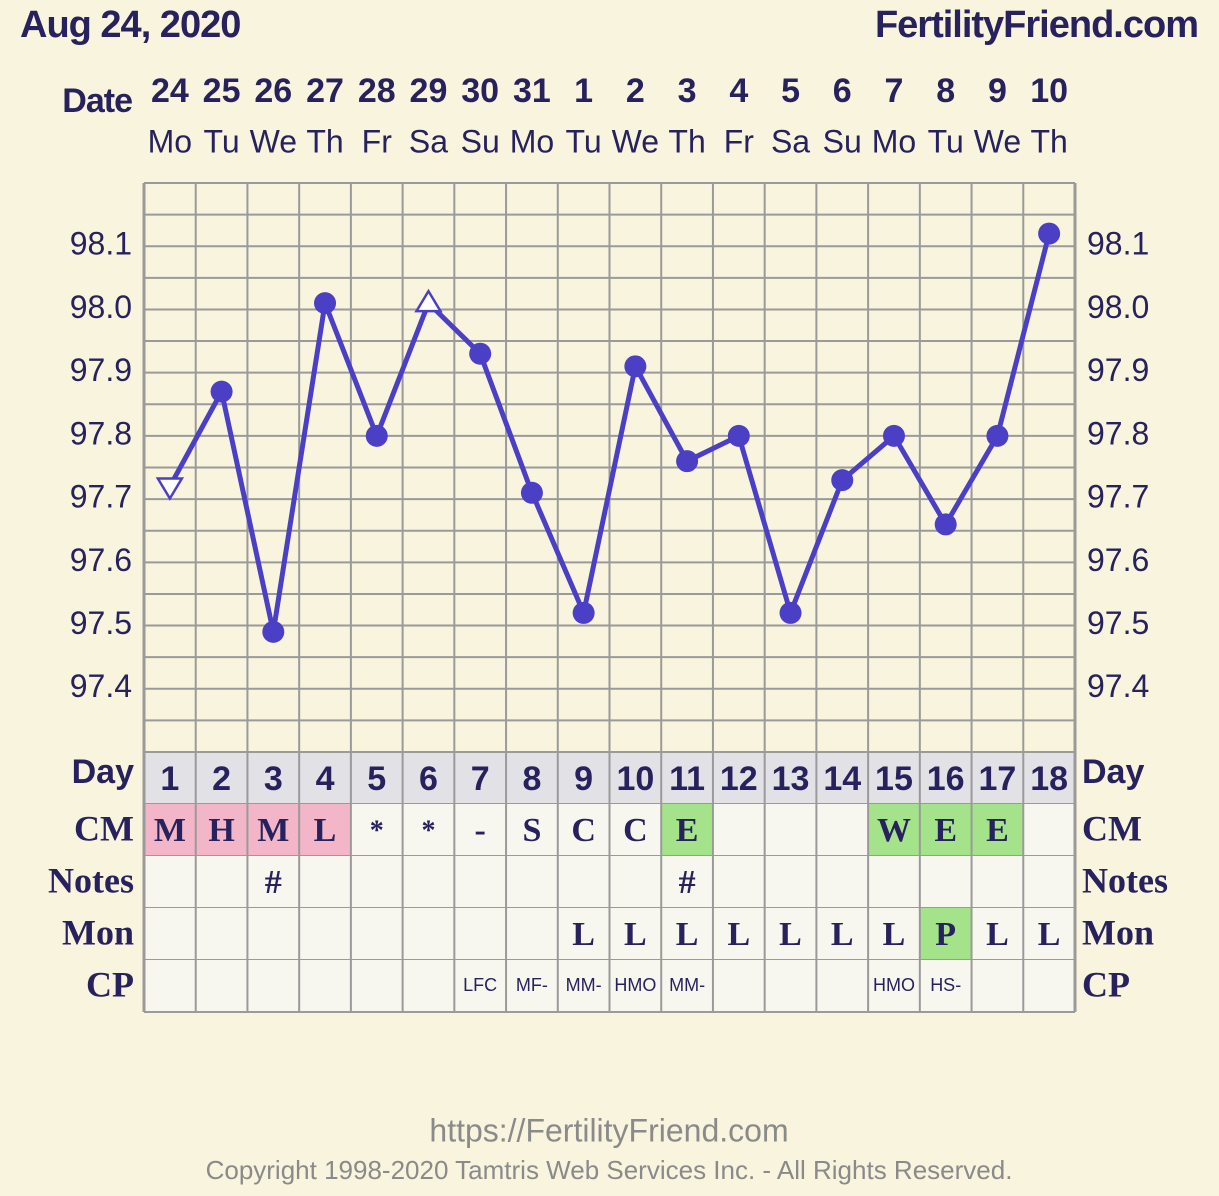  What do you see at coordinates (325, 91) in the screenshot?
I see `x-tick-label: 27` at bounding box center [325, 91].